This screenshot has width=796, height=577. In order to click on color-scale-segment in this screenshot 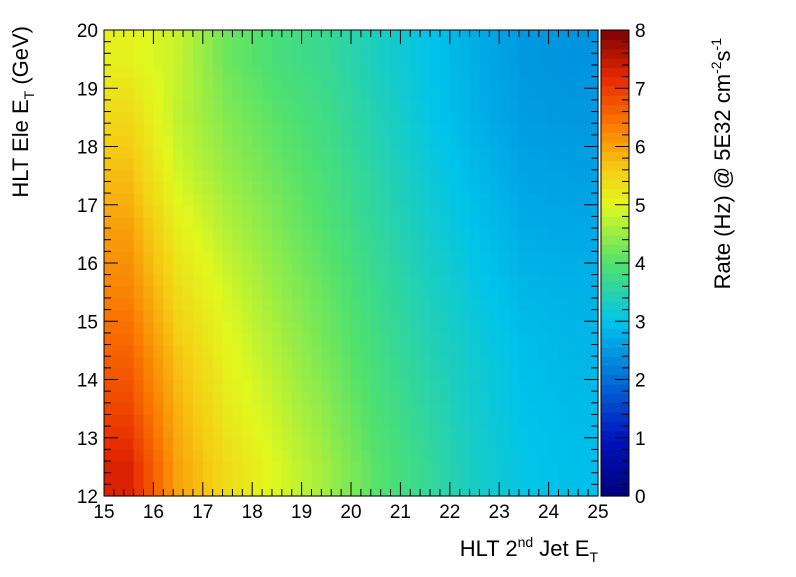, I will do `click(615, 202)`.